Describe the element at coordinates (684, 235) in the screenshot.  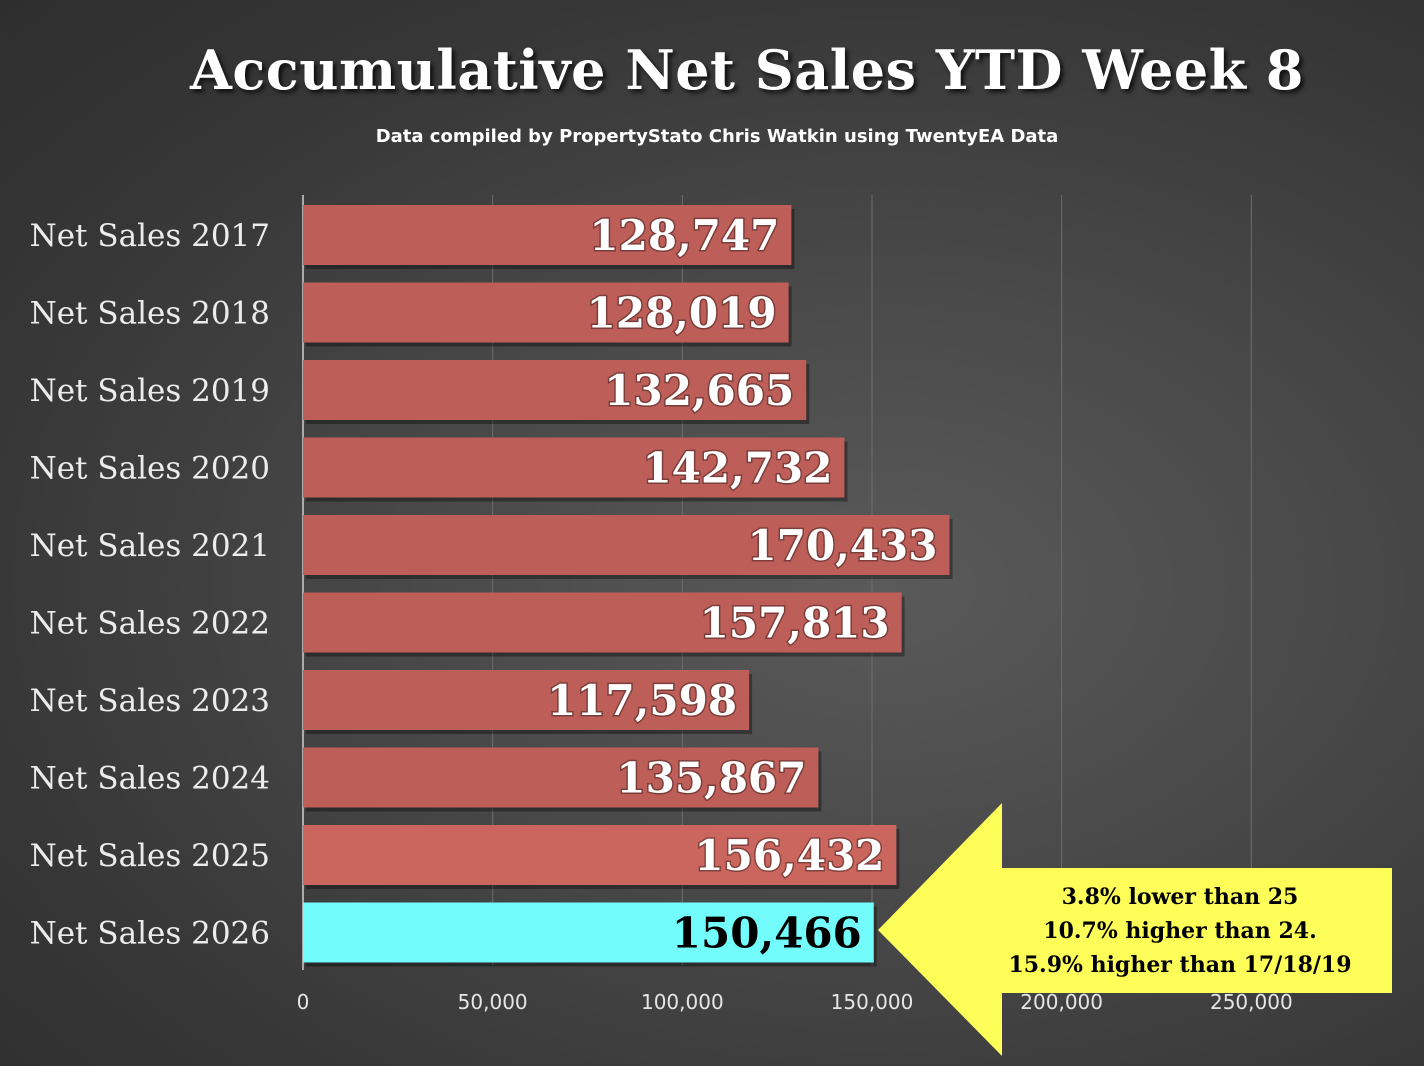
I see `value-label: 128,747` at that location.